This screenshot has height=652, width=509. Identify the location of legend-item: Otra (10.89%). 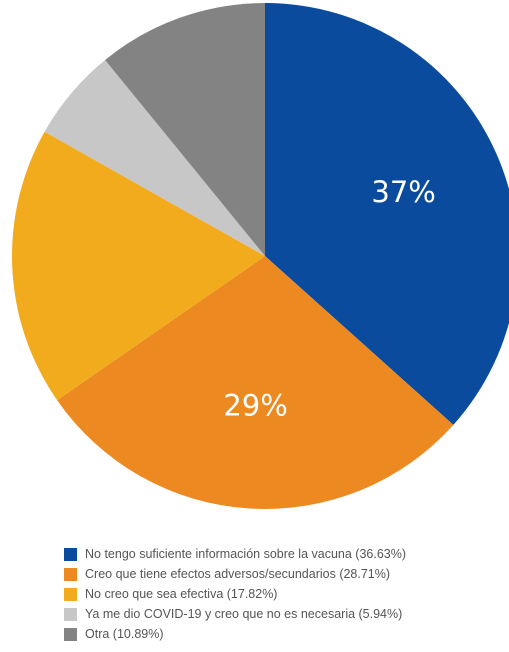
(235, 634).